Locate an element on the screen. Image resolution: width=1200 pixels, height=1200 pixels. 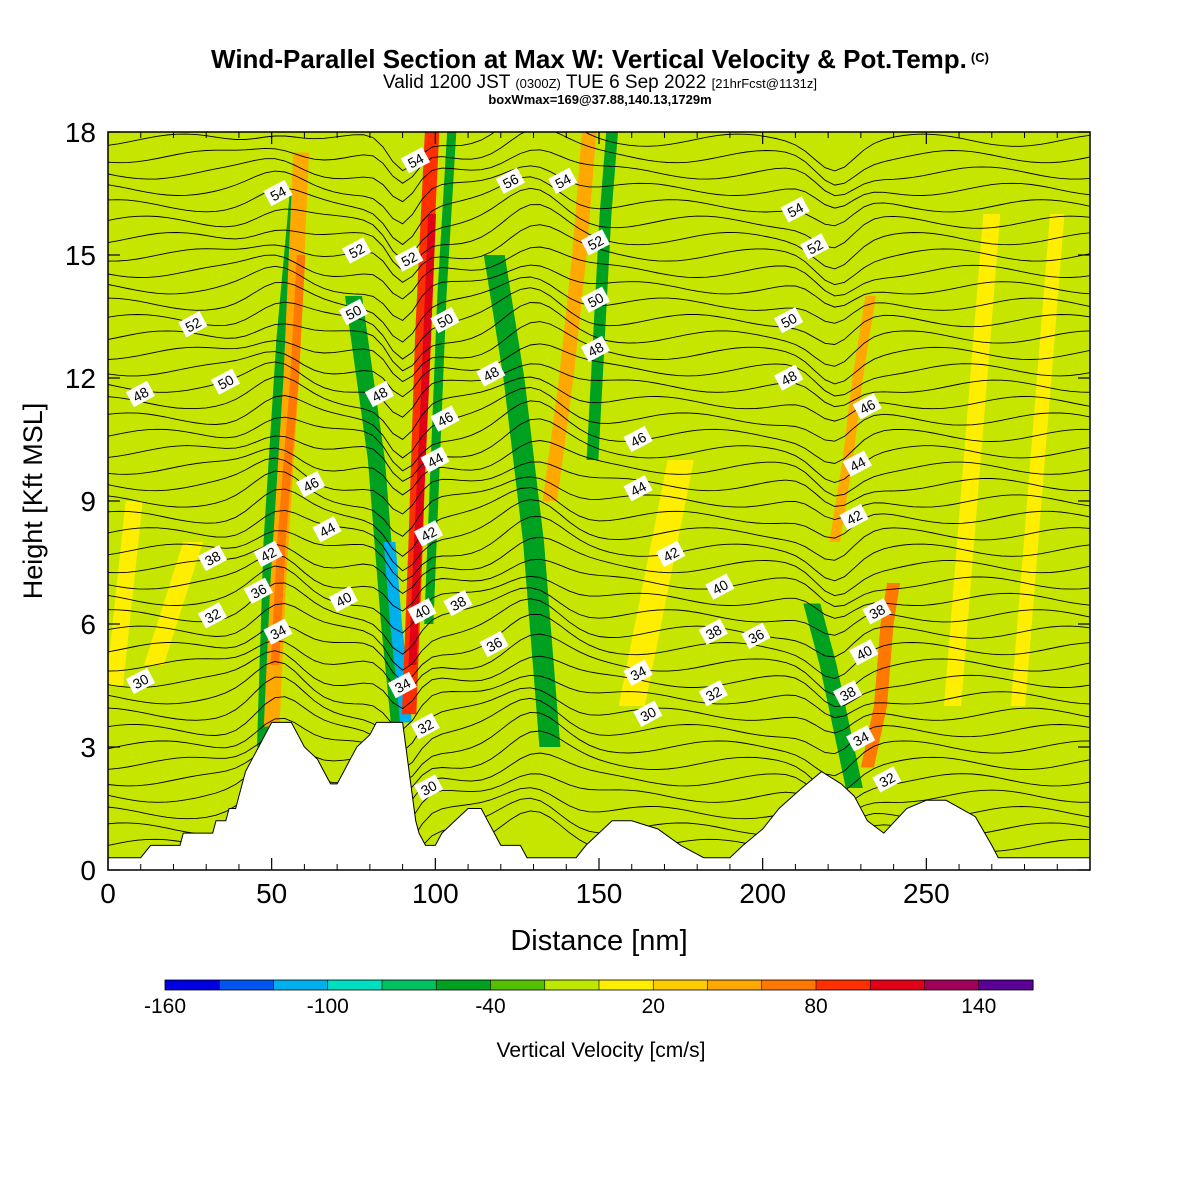
colorbar-tick-label: -100 is located at coordinates (328, 1006).